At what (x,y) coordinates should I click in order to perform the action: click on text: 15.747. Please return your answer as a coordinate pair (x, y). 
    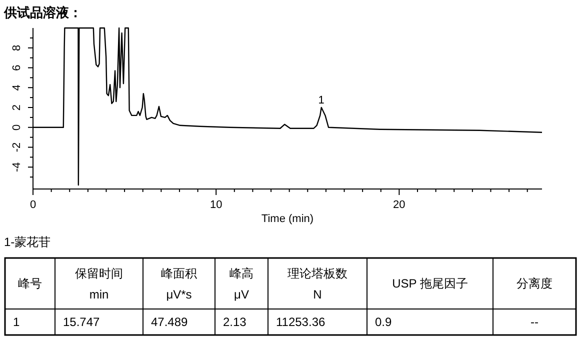
    Looking at the image, I should click on (81, 322).